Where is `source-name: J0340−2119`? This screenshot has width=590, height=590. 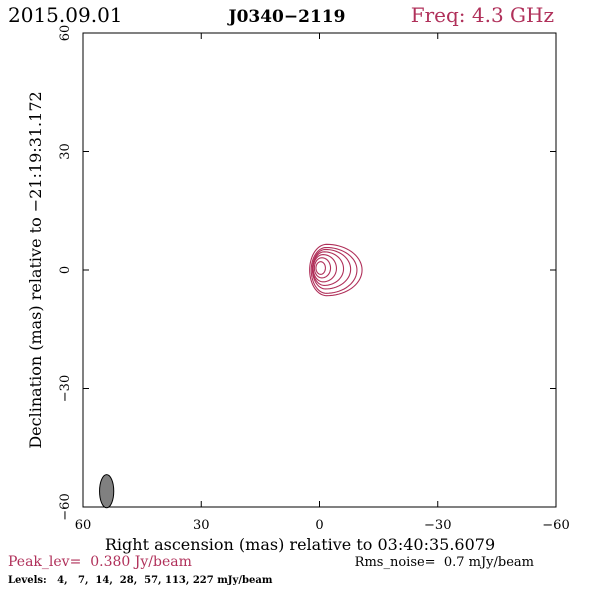 source-name: J0340−2119 is located at coordinates (286, 17).